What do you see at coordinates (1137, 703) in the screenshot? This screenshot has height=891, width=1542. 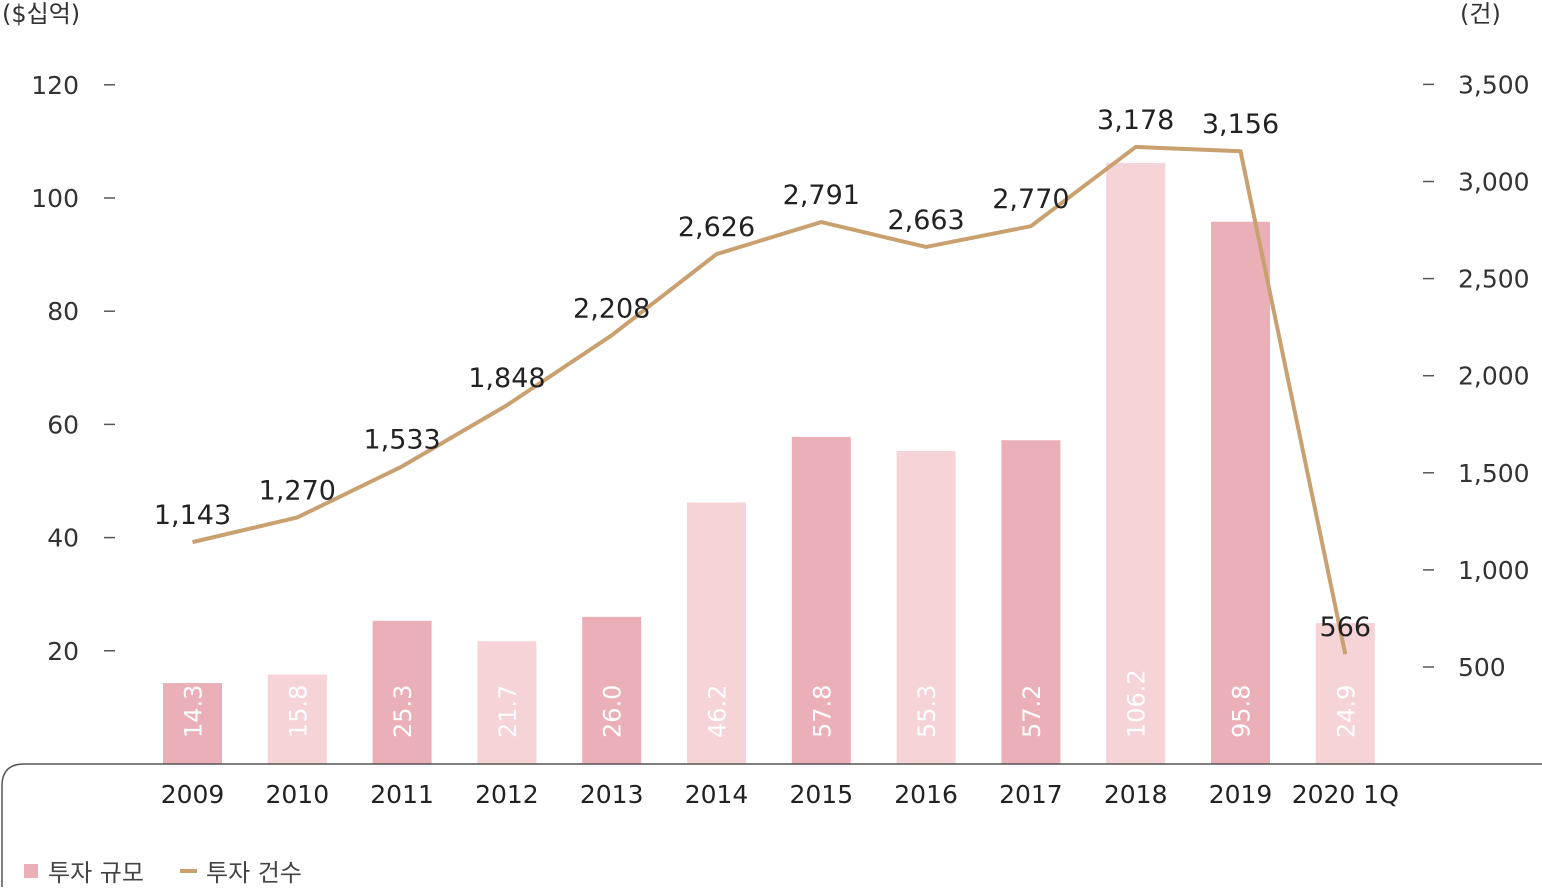 I see `bar-value-label: 106.2` at bounding box center [1137, 703].